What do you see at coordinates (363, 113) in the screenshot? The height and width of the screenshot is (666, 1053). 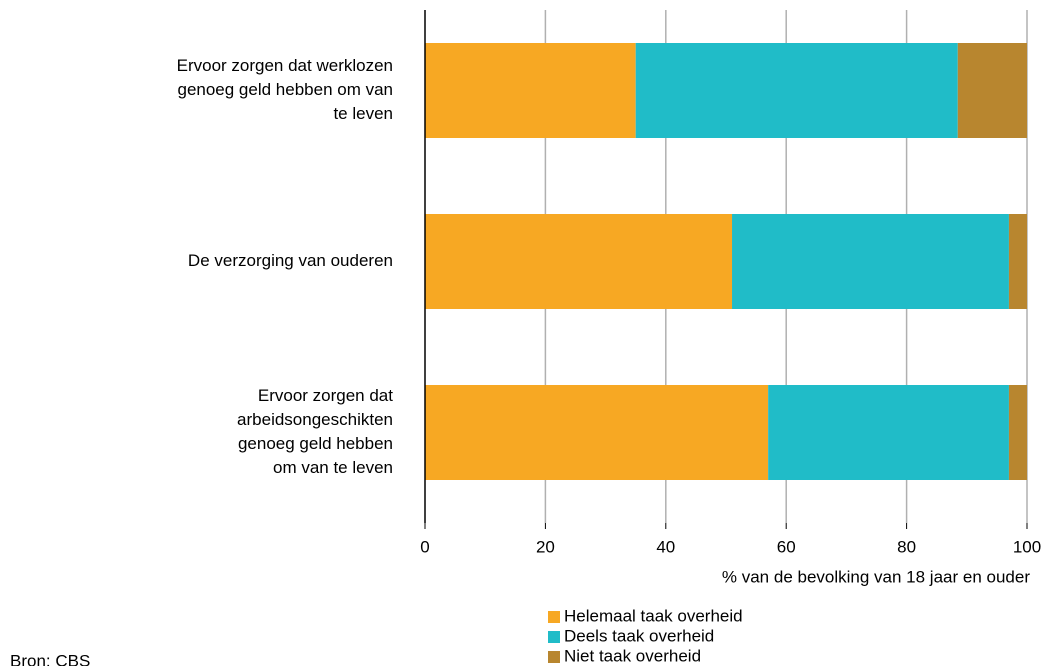 I see `y-tick-label: te leven` at bounding box center [363, 113].